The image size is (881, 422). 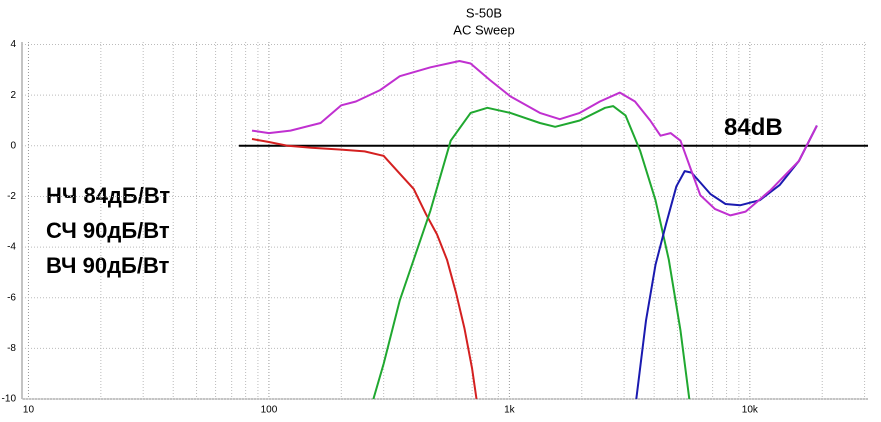 What do you see at coordinates (13, 145) in the screenshot?
I see `y-tick-label: 0` at bounding box center [13, 145].